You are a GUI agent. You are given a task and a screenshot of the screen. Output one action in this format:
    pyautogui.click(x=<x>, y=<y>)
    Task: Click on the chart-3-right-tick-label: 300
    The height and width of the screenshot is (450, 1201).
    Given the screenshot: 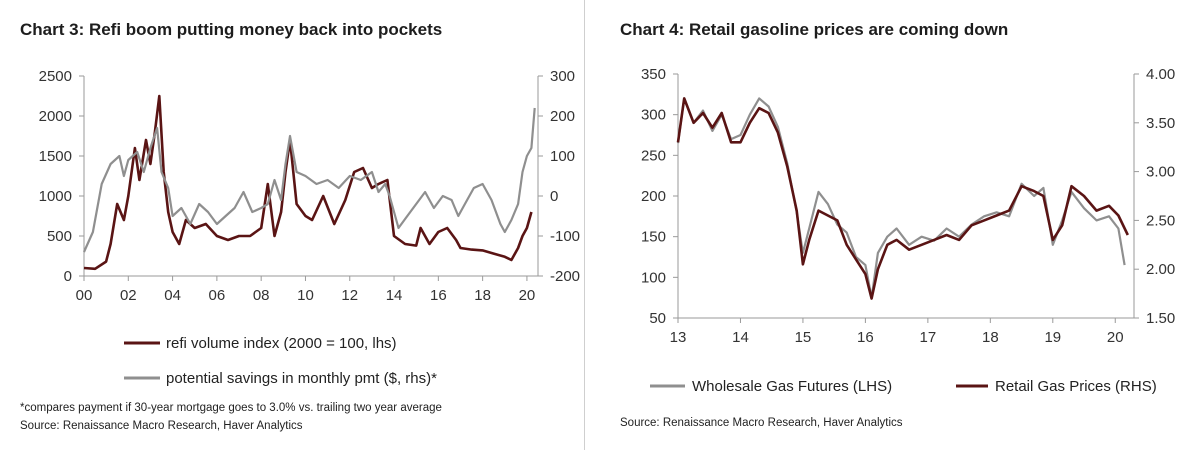 What is the action you would take?
    pyautogui.click(x=562, y=76)
    